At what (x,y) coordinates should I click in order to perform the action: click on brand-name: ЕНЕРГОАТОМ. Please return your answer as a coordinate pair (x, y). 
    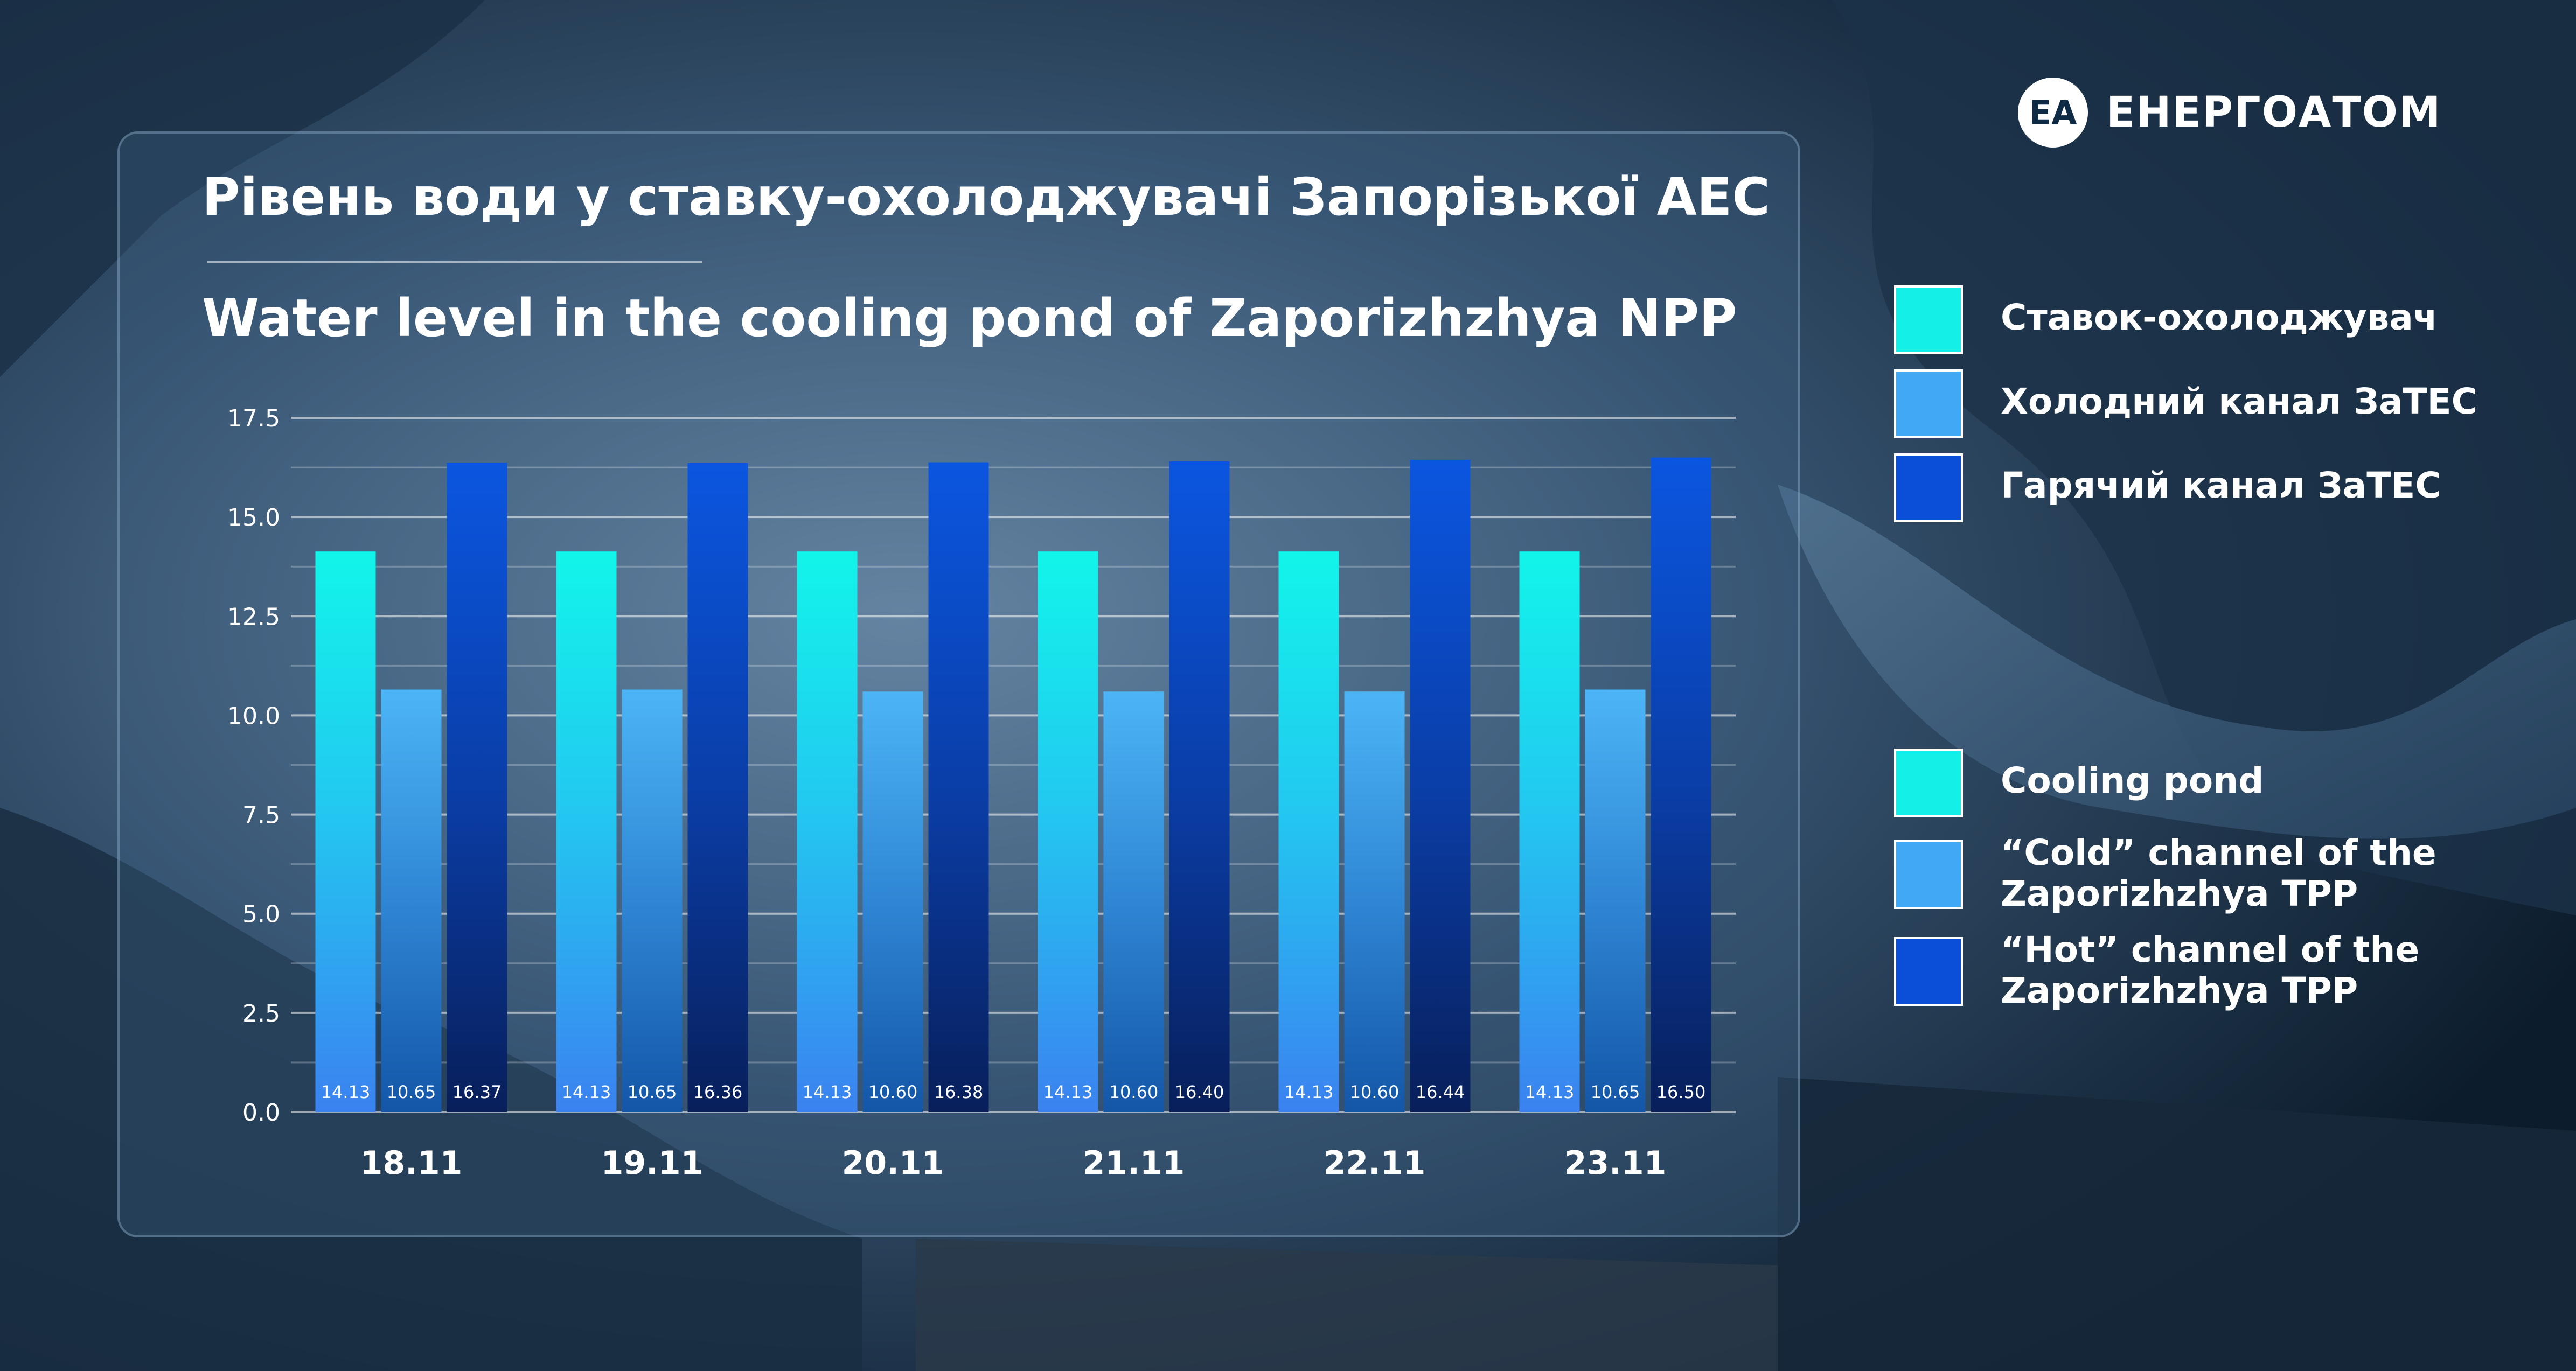
    Looking at the image, I should click on (2274, 113).